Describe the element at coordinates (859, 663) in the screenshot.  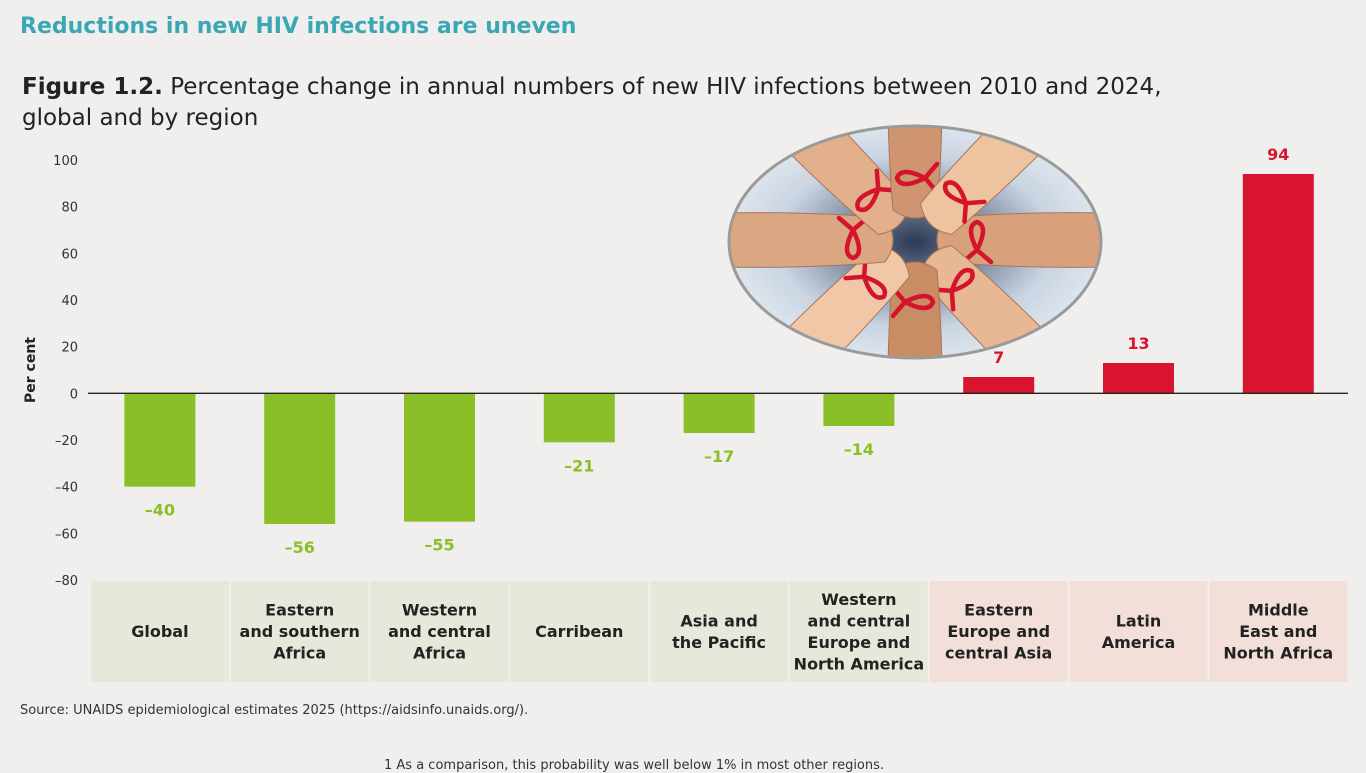
I see `category-label: North America` at that location.